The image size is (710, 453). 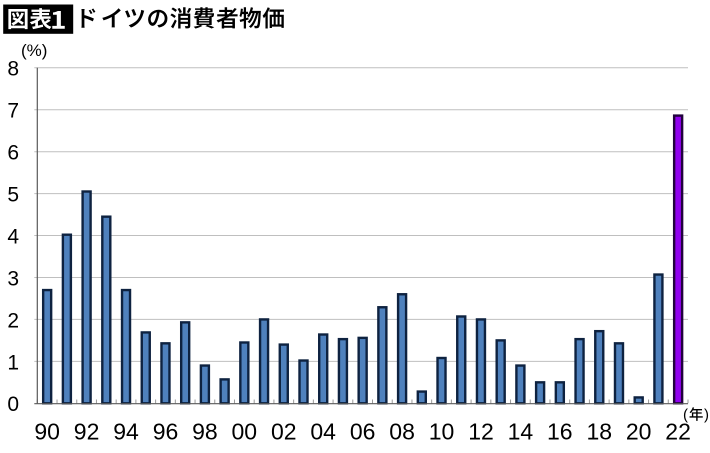 What do you see at coordinates (13, 404) in the screenshot?
I see `svg-text: 0` at bounding box center [13, 404].